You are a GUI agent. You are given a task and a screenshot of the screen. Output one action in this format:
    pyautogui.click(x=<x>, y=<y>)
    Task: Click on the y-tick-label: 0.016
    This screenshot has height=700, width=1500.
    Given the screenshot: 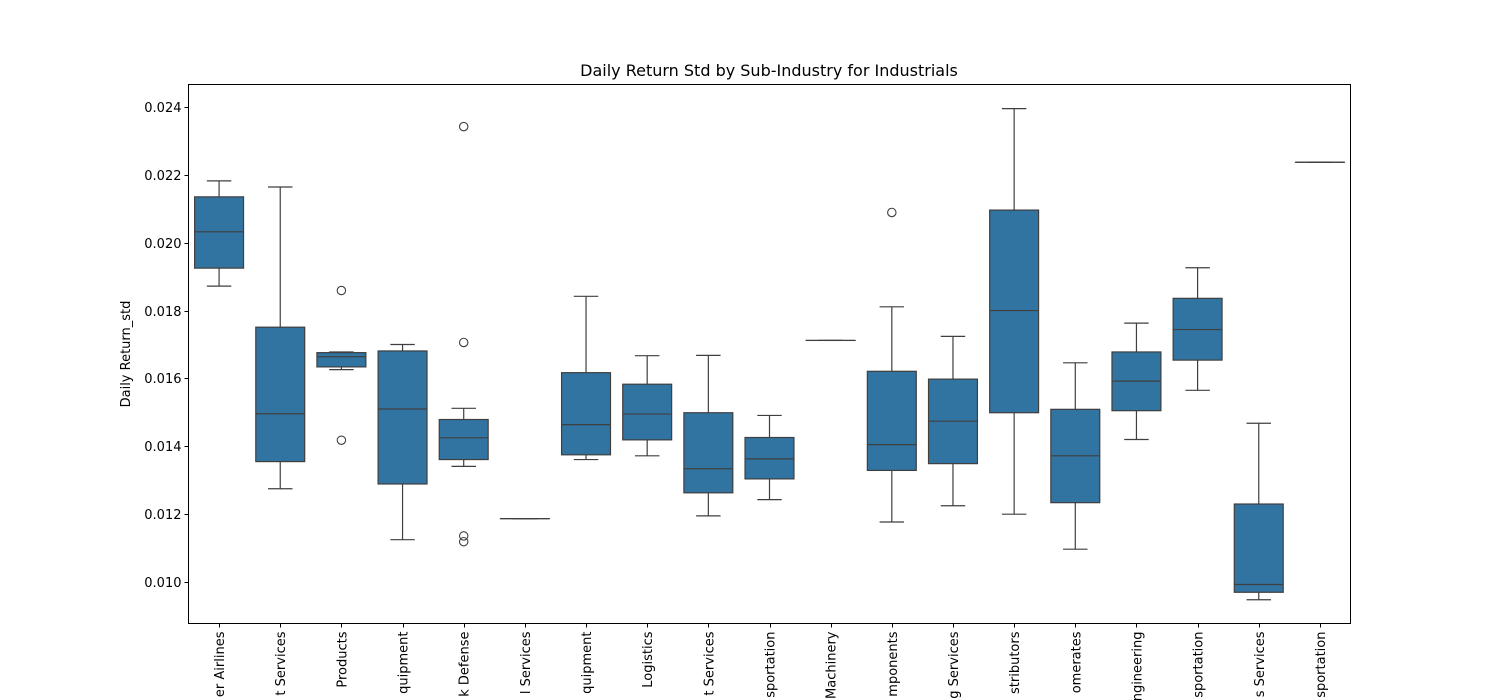 What is the action you would take?
    pyautogui.click(x=162, y=379)
    